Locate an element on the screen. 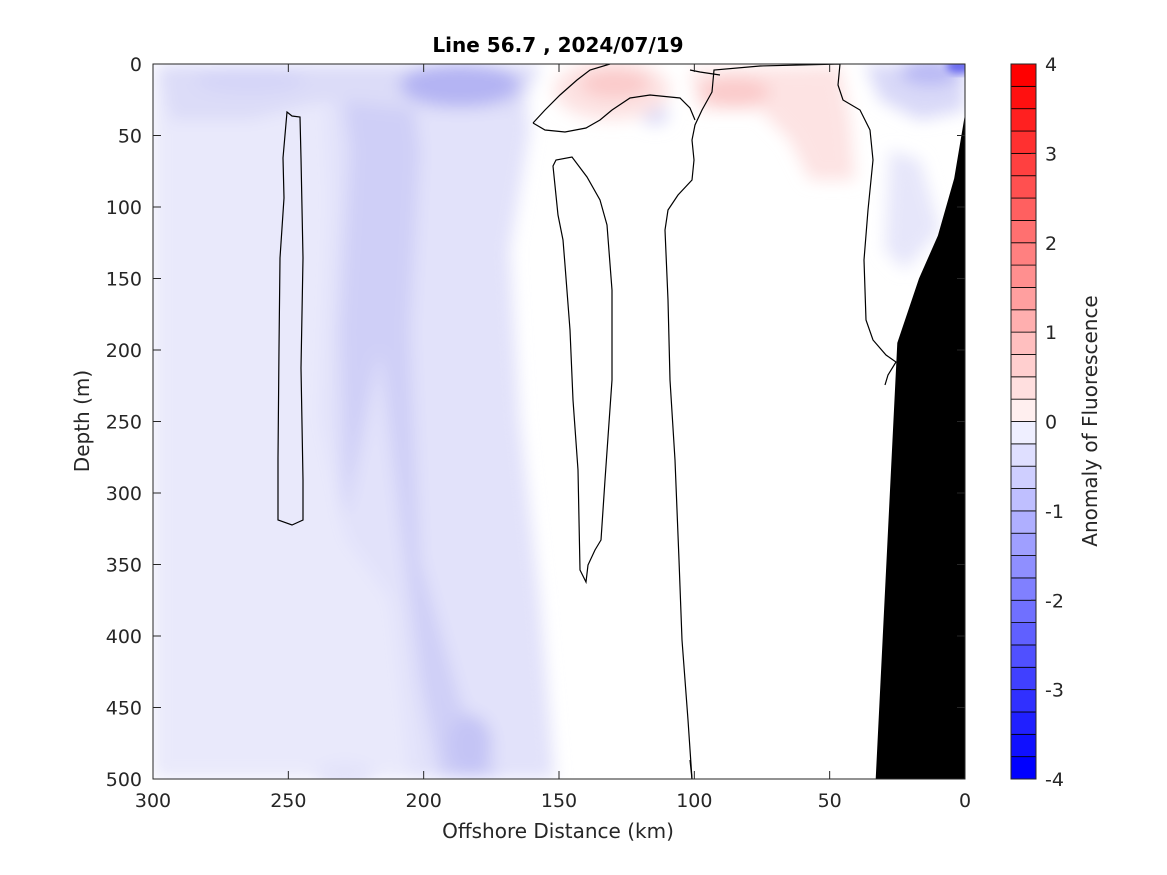  anomaly-region-surface-patch-offshore is located at coordinates (250, 80).